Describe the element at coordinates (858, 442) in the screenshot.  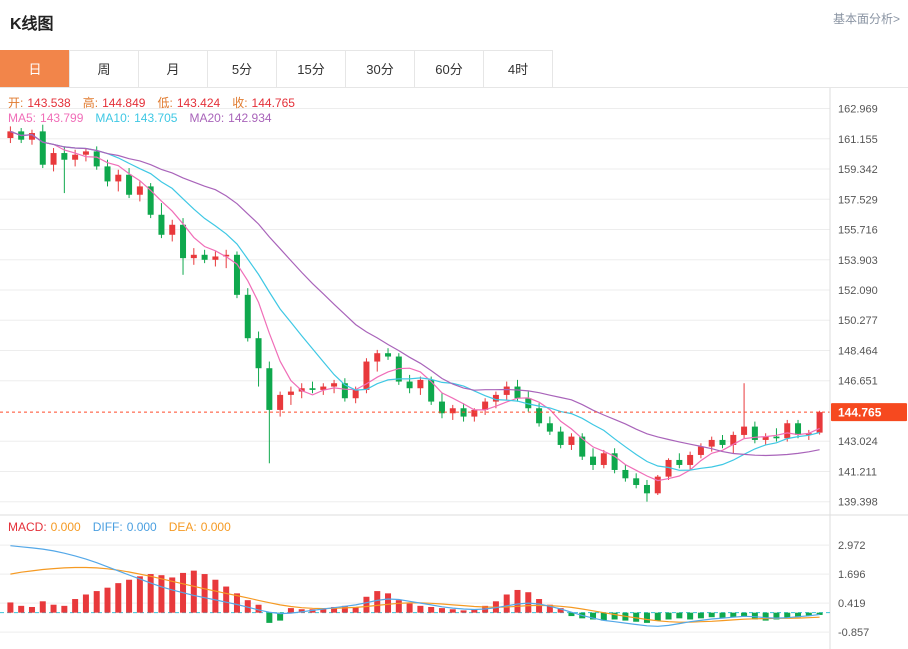
I see `main-axis-label: 143.024` at that location.